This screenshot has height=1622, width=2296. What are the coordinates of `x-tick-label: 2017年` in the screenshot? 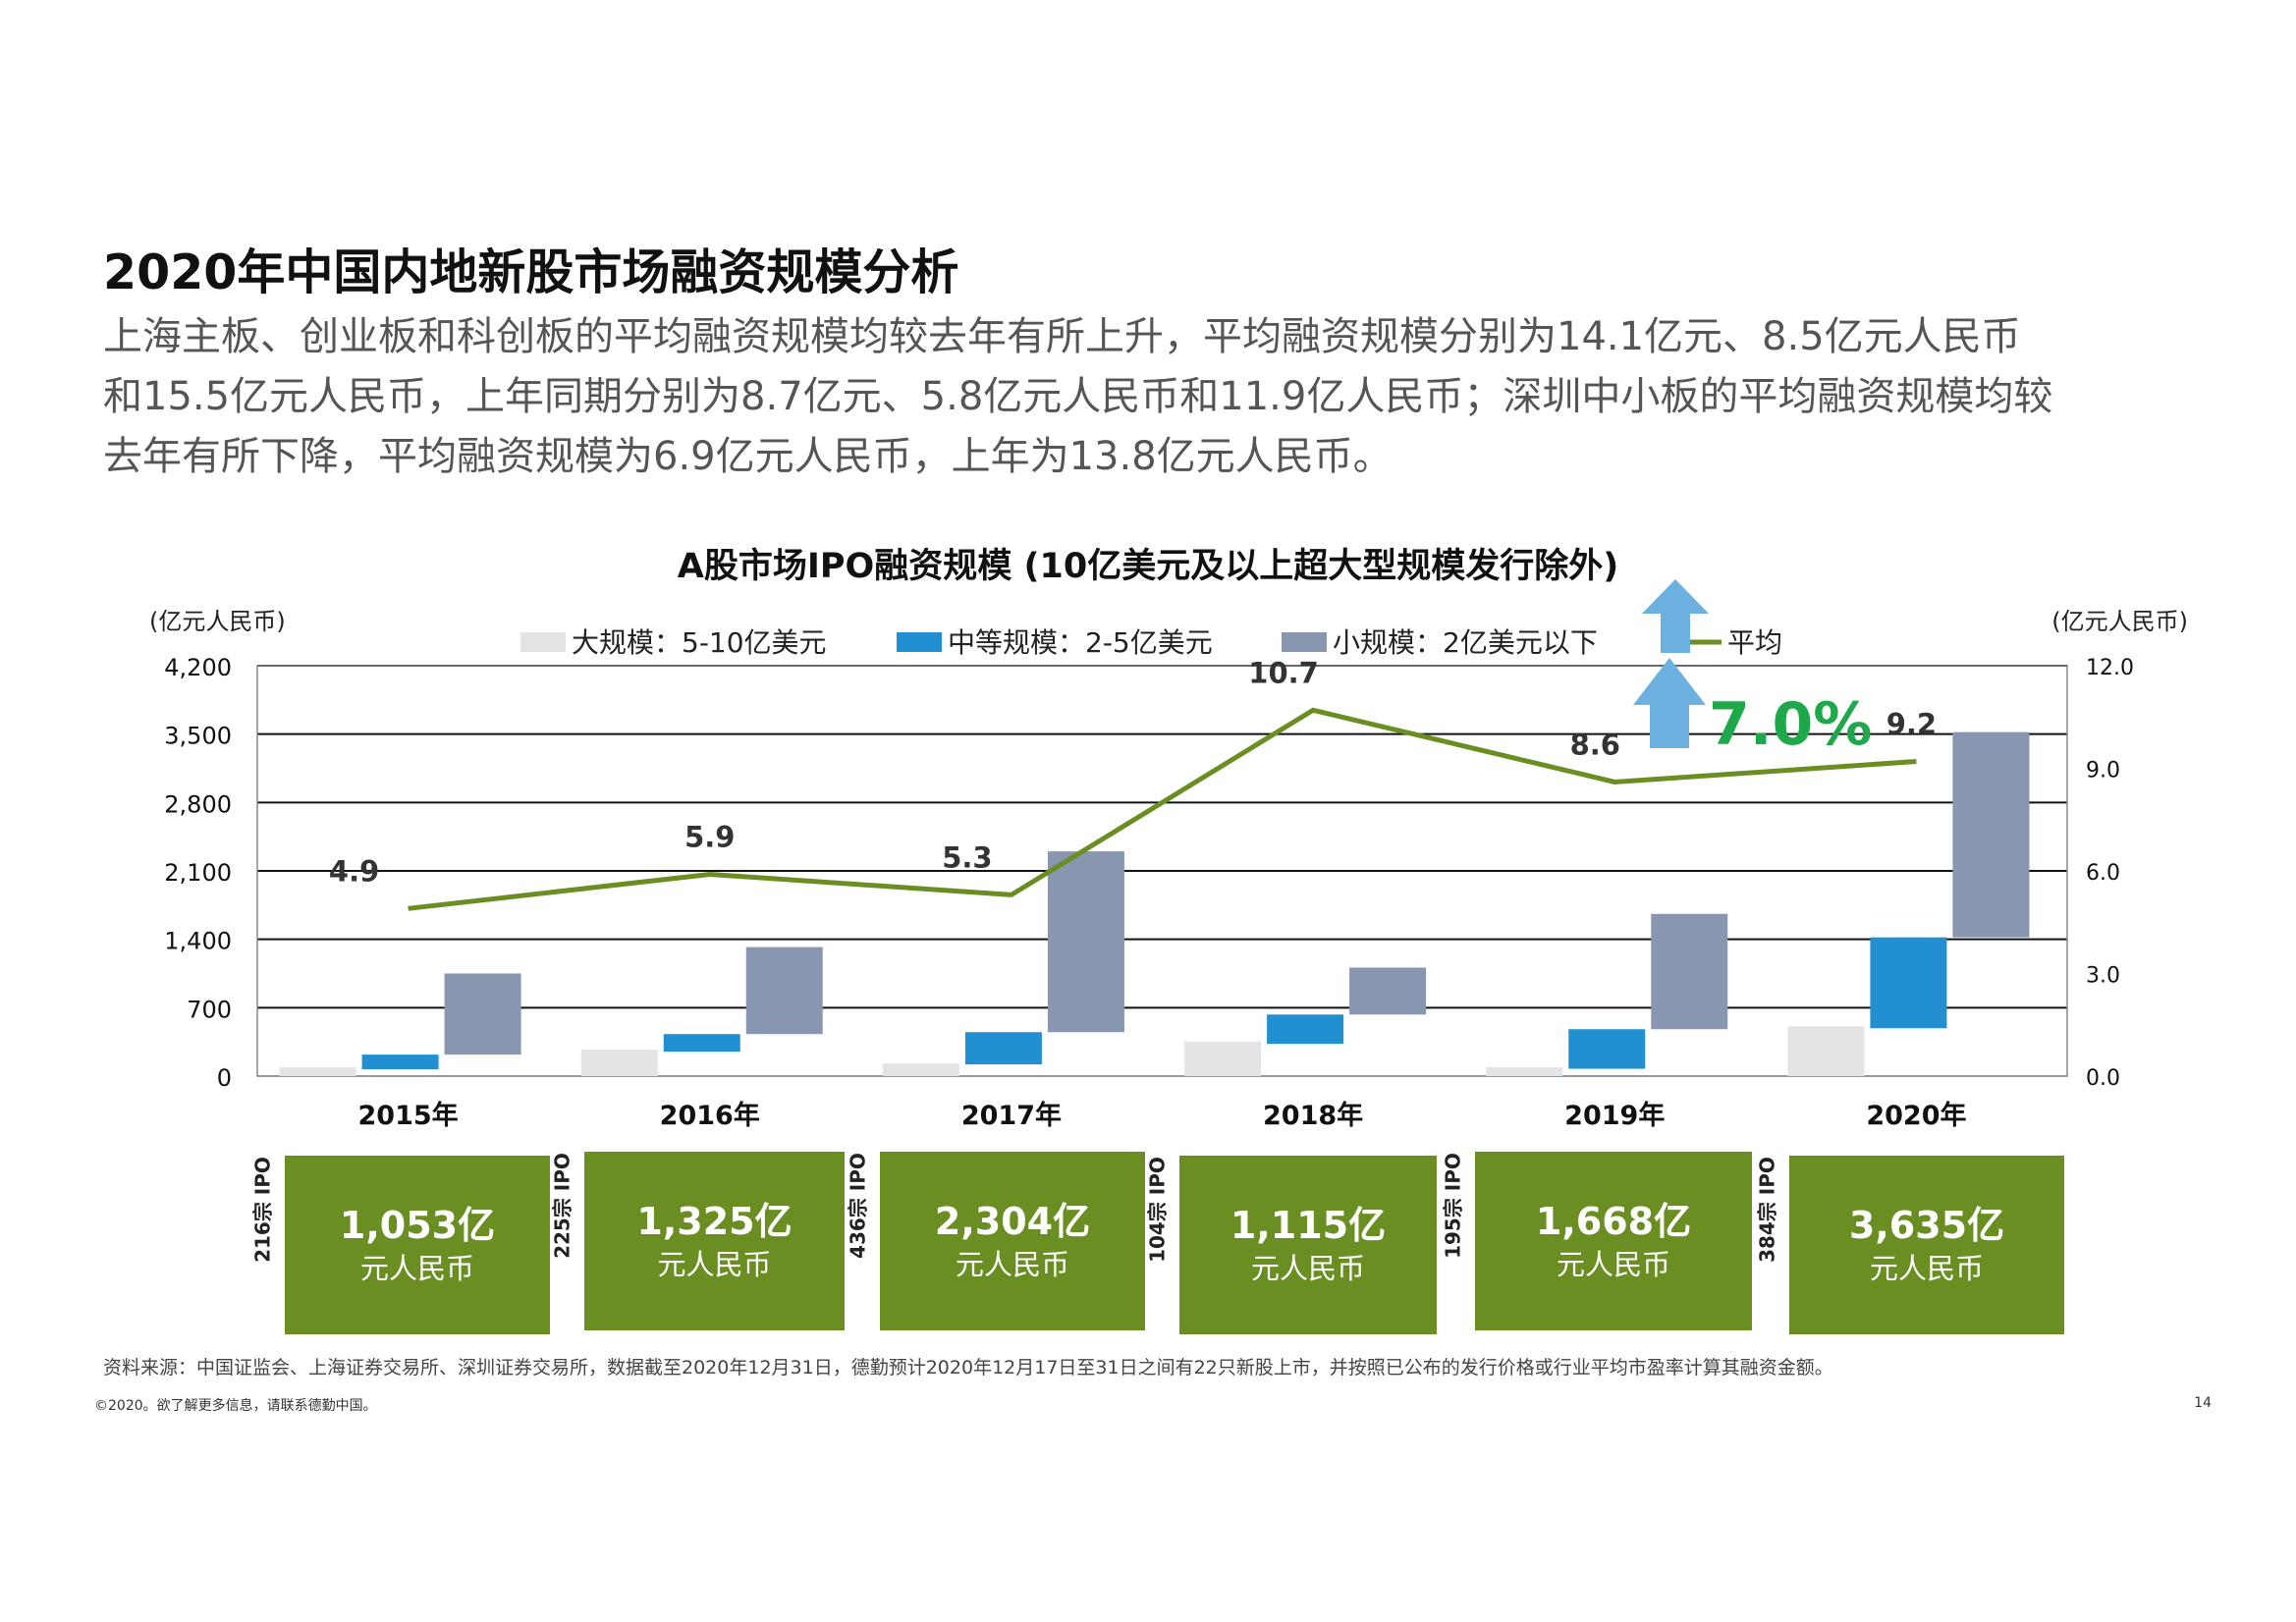 It's located at (1012, 1115).